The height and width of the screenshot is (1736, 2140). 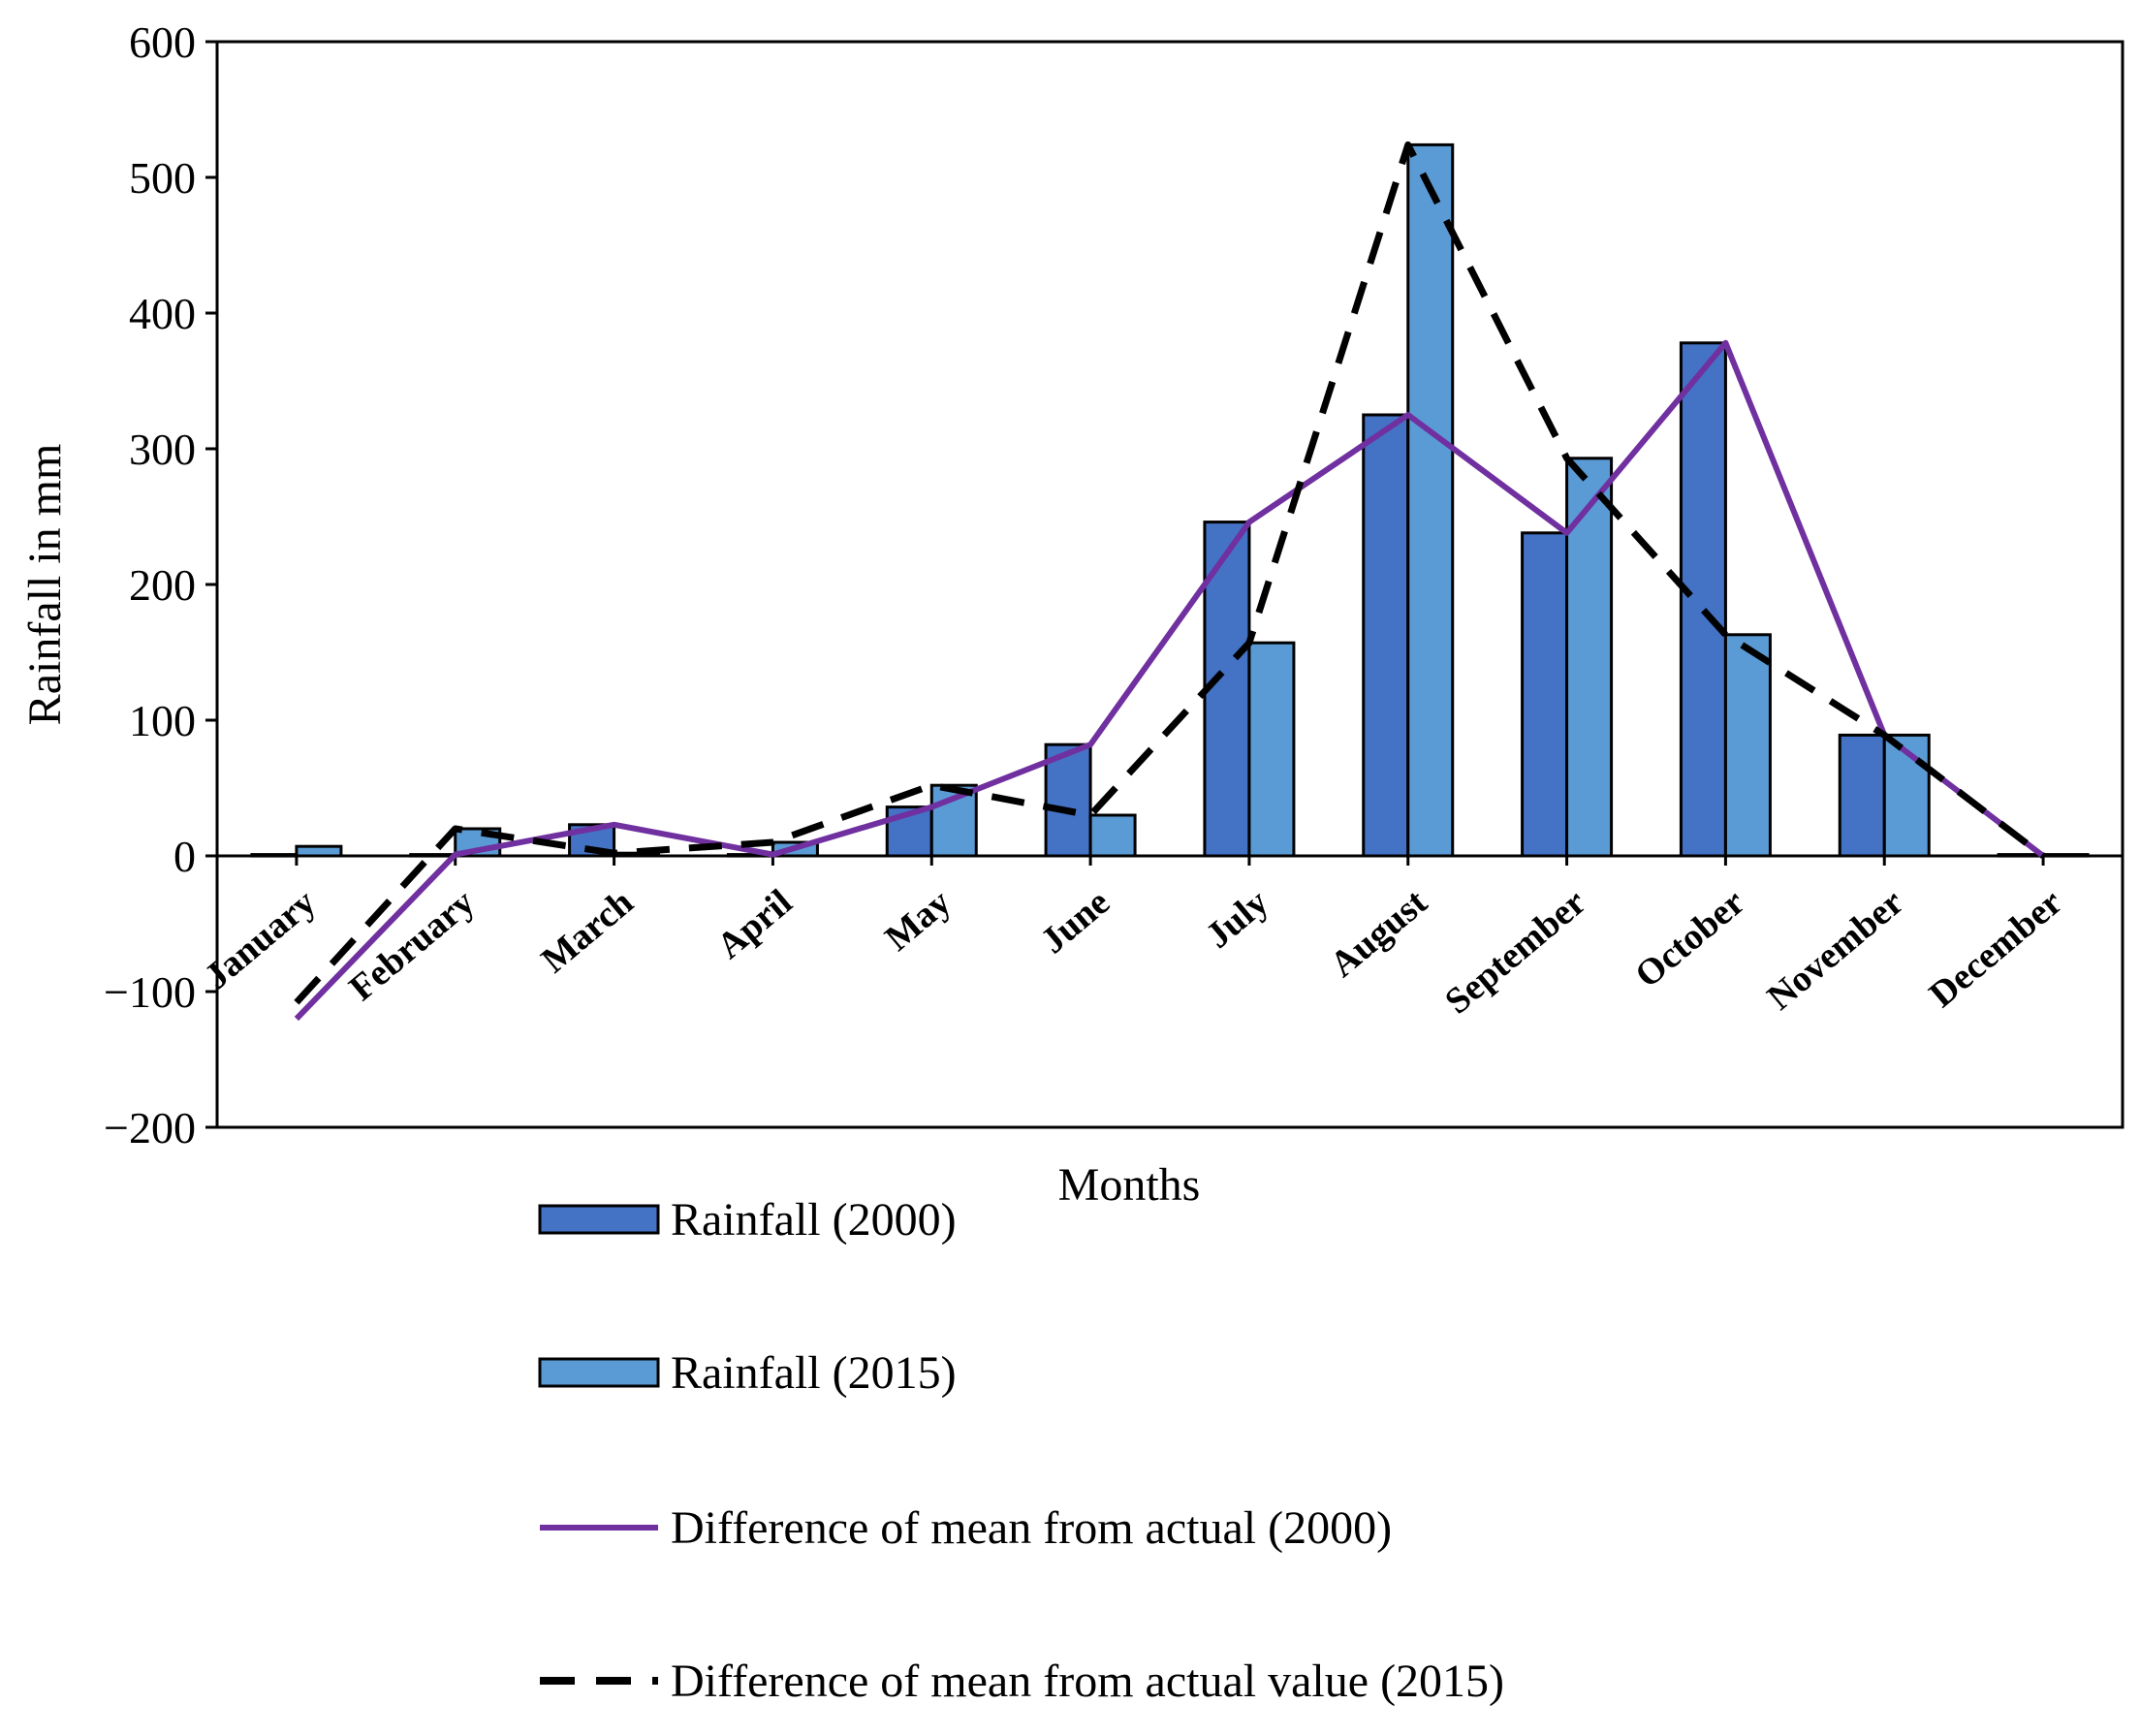 What do you see at coordinates (754, 924) in the screenshot?
I see `x-tick-label-april: April` at bounding box center [754, 924].